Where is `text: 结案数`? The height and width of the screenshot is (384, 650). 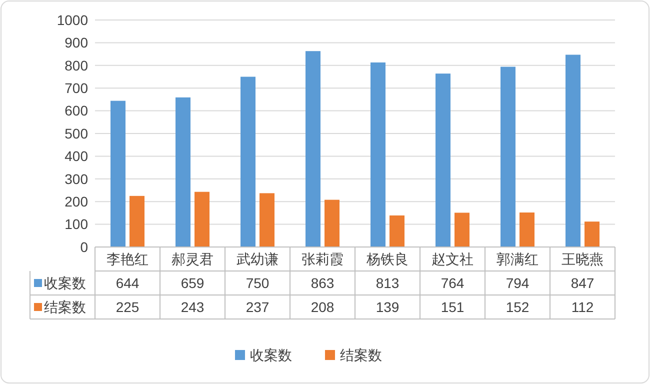
text: 结案数 is located at coordinates (361, 354).